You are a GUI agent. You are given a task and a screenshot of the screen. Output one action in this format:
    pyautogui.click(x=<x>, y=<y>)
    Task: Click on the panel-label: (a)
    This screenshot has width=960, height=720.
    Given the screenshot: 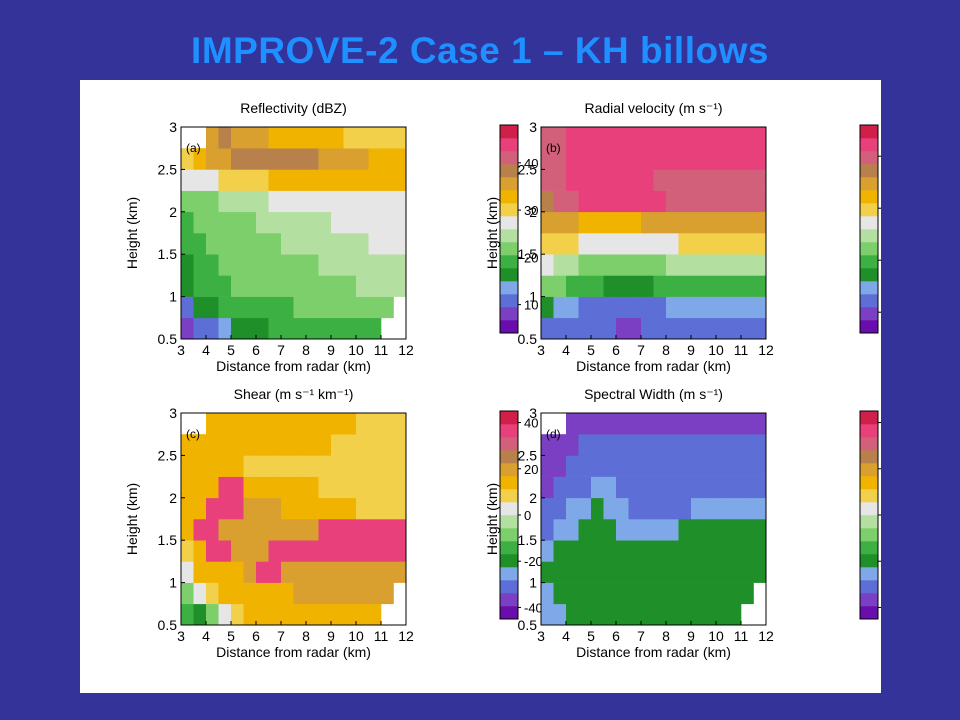 What is the action you would take?
    pyautogui.click(x=193, y=148)
    